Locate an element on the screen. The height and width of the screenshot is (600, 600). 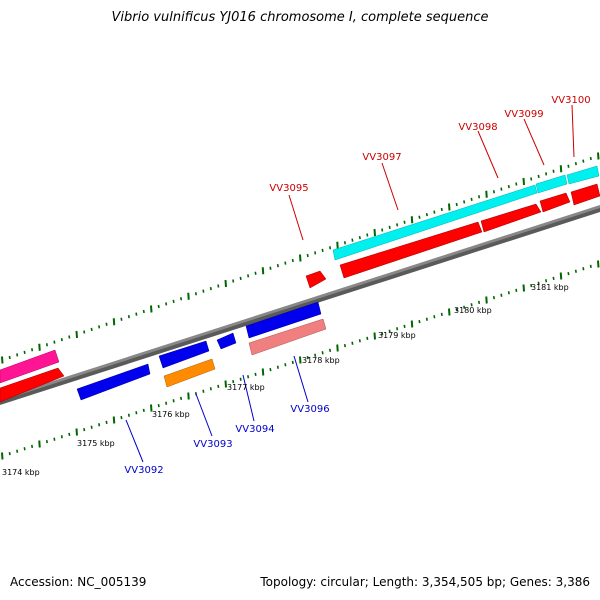
gene-label: VV3093 is located at coordinates (212, 444).